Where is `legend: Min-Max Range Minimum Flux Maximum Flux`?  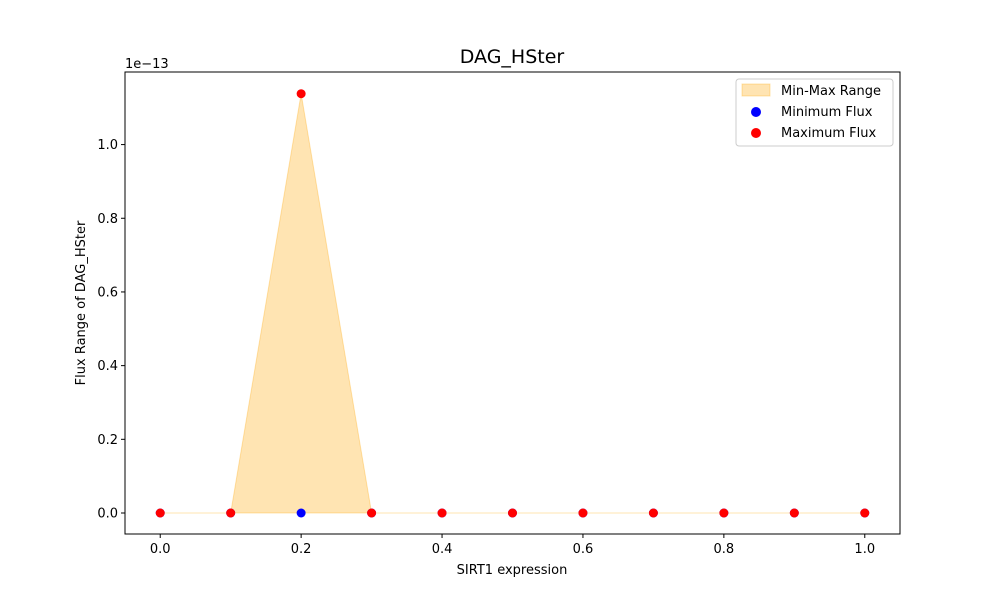
legend: Min-Max Range Minimum Flux Maximum Flux is located at coordinates (814, 112).